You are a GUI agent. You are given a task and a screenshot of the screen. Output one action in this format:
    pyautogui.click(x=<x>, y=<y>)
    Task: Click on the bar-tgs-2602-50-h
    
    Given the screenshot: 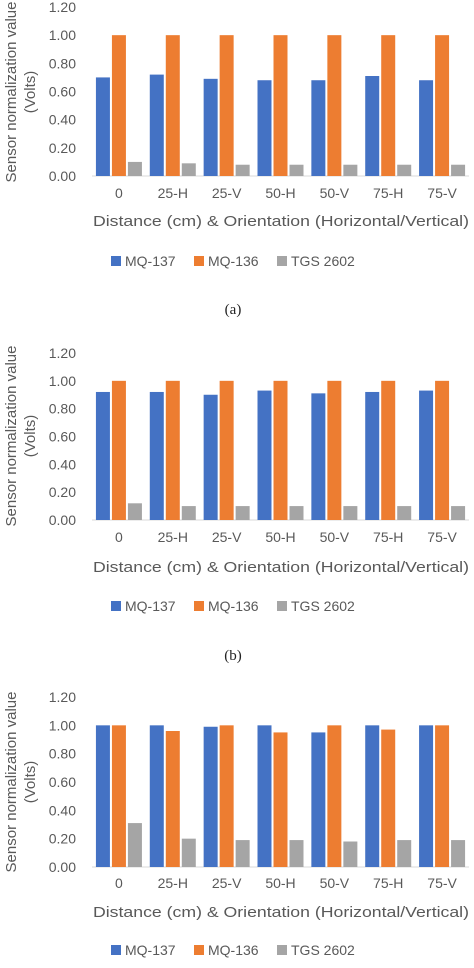 What is the action you would take?
    pyautogui.click(x=296, y=513)
    